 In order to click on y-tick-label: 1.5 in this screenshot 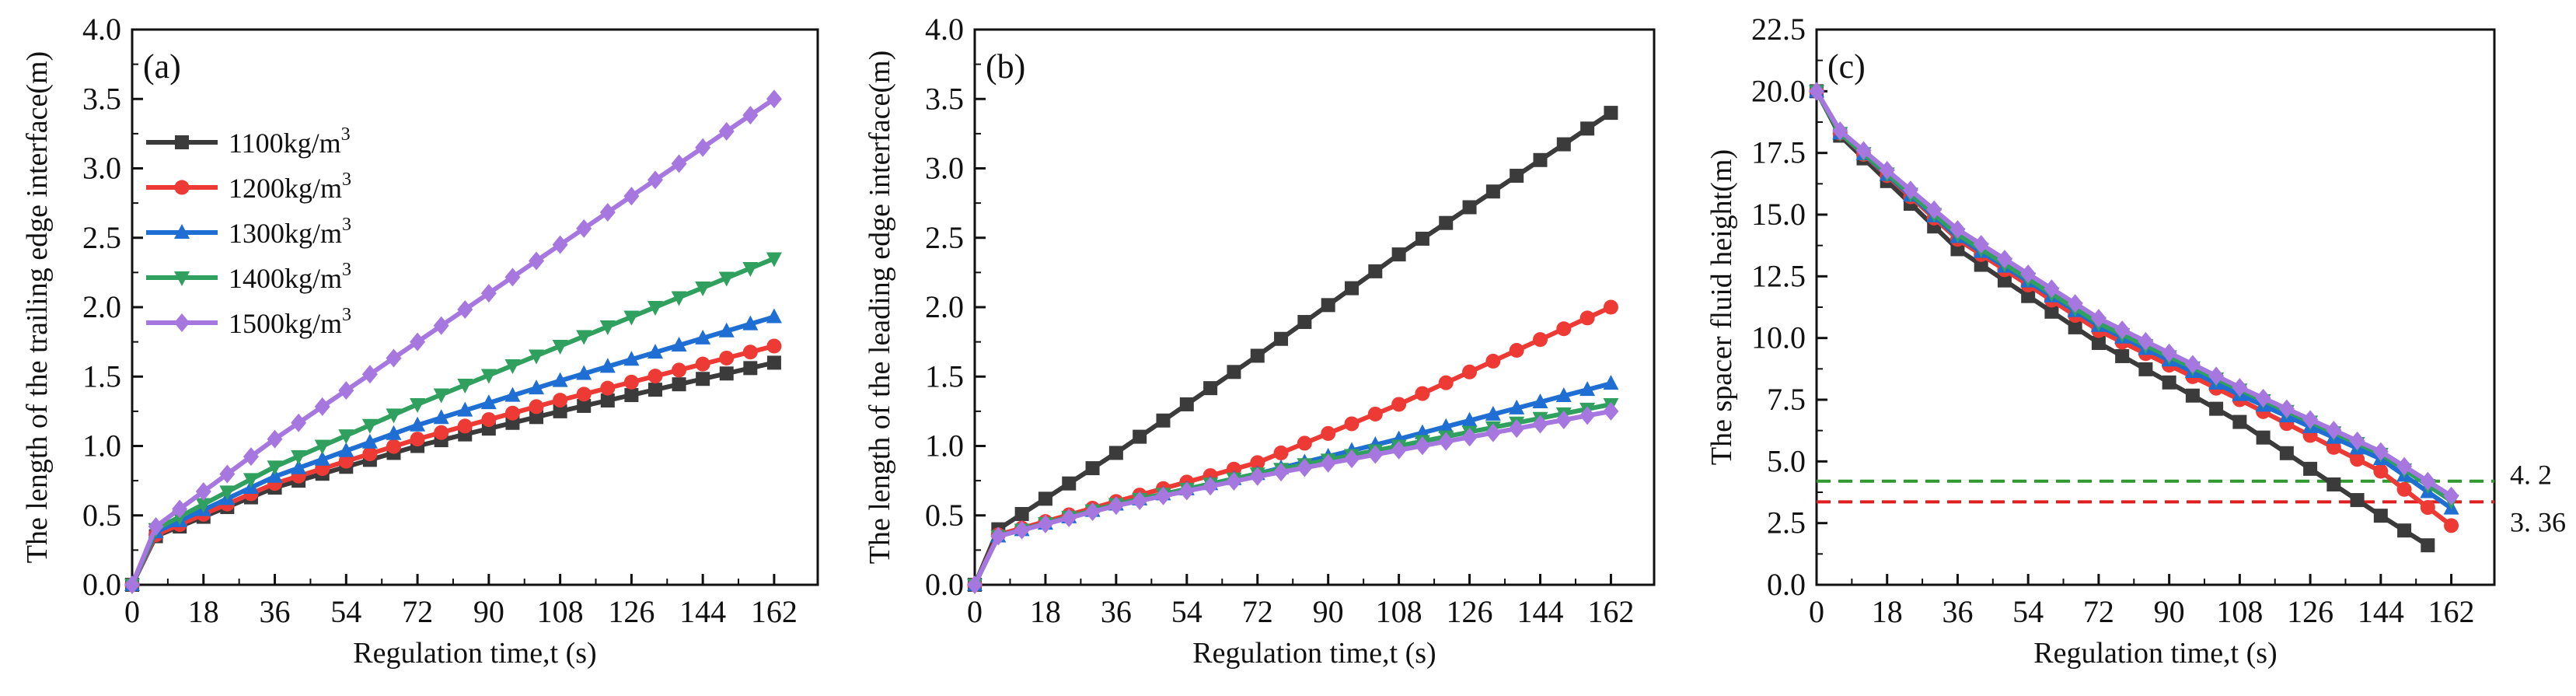, I will do `click(945, 375)`.